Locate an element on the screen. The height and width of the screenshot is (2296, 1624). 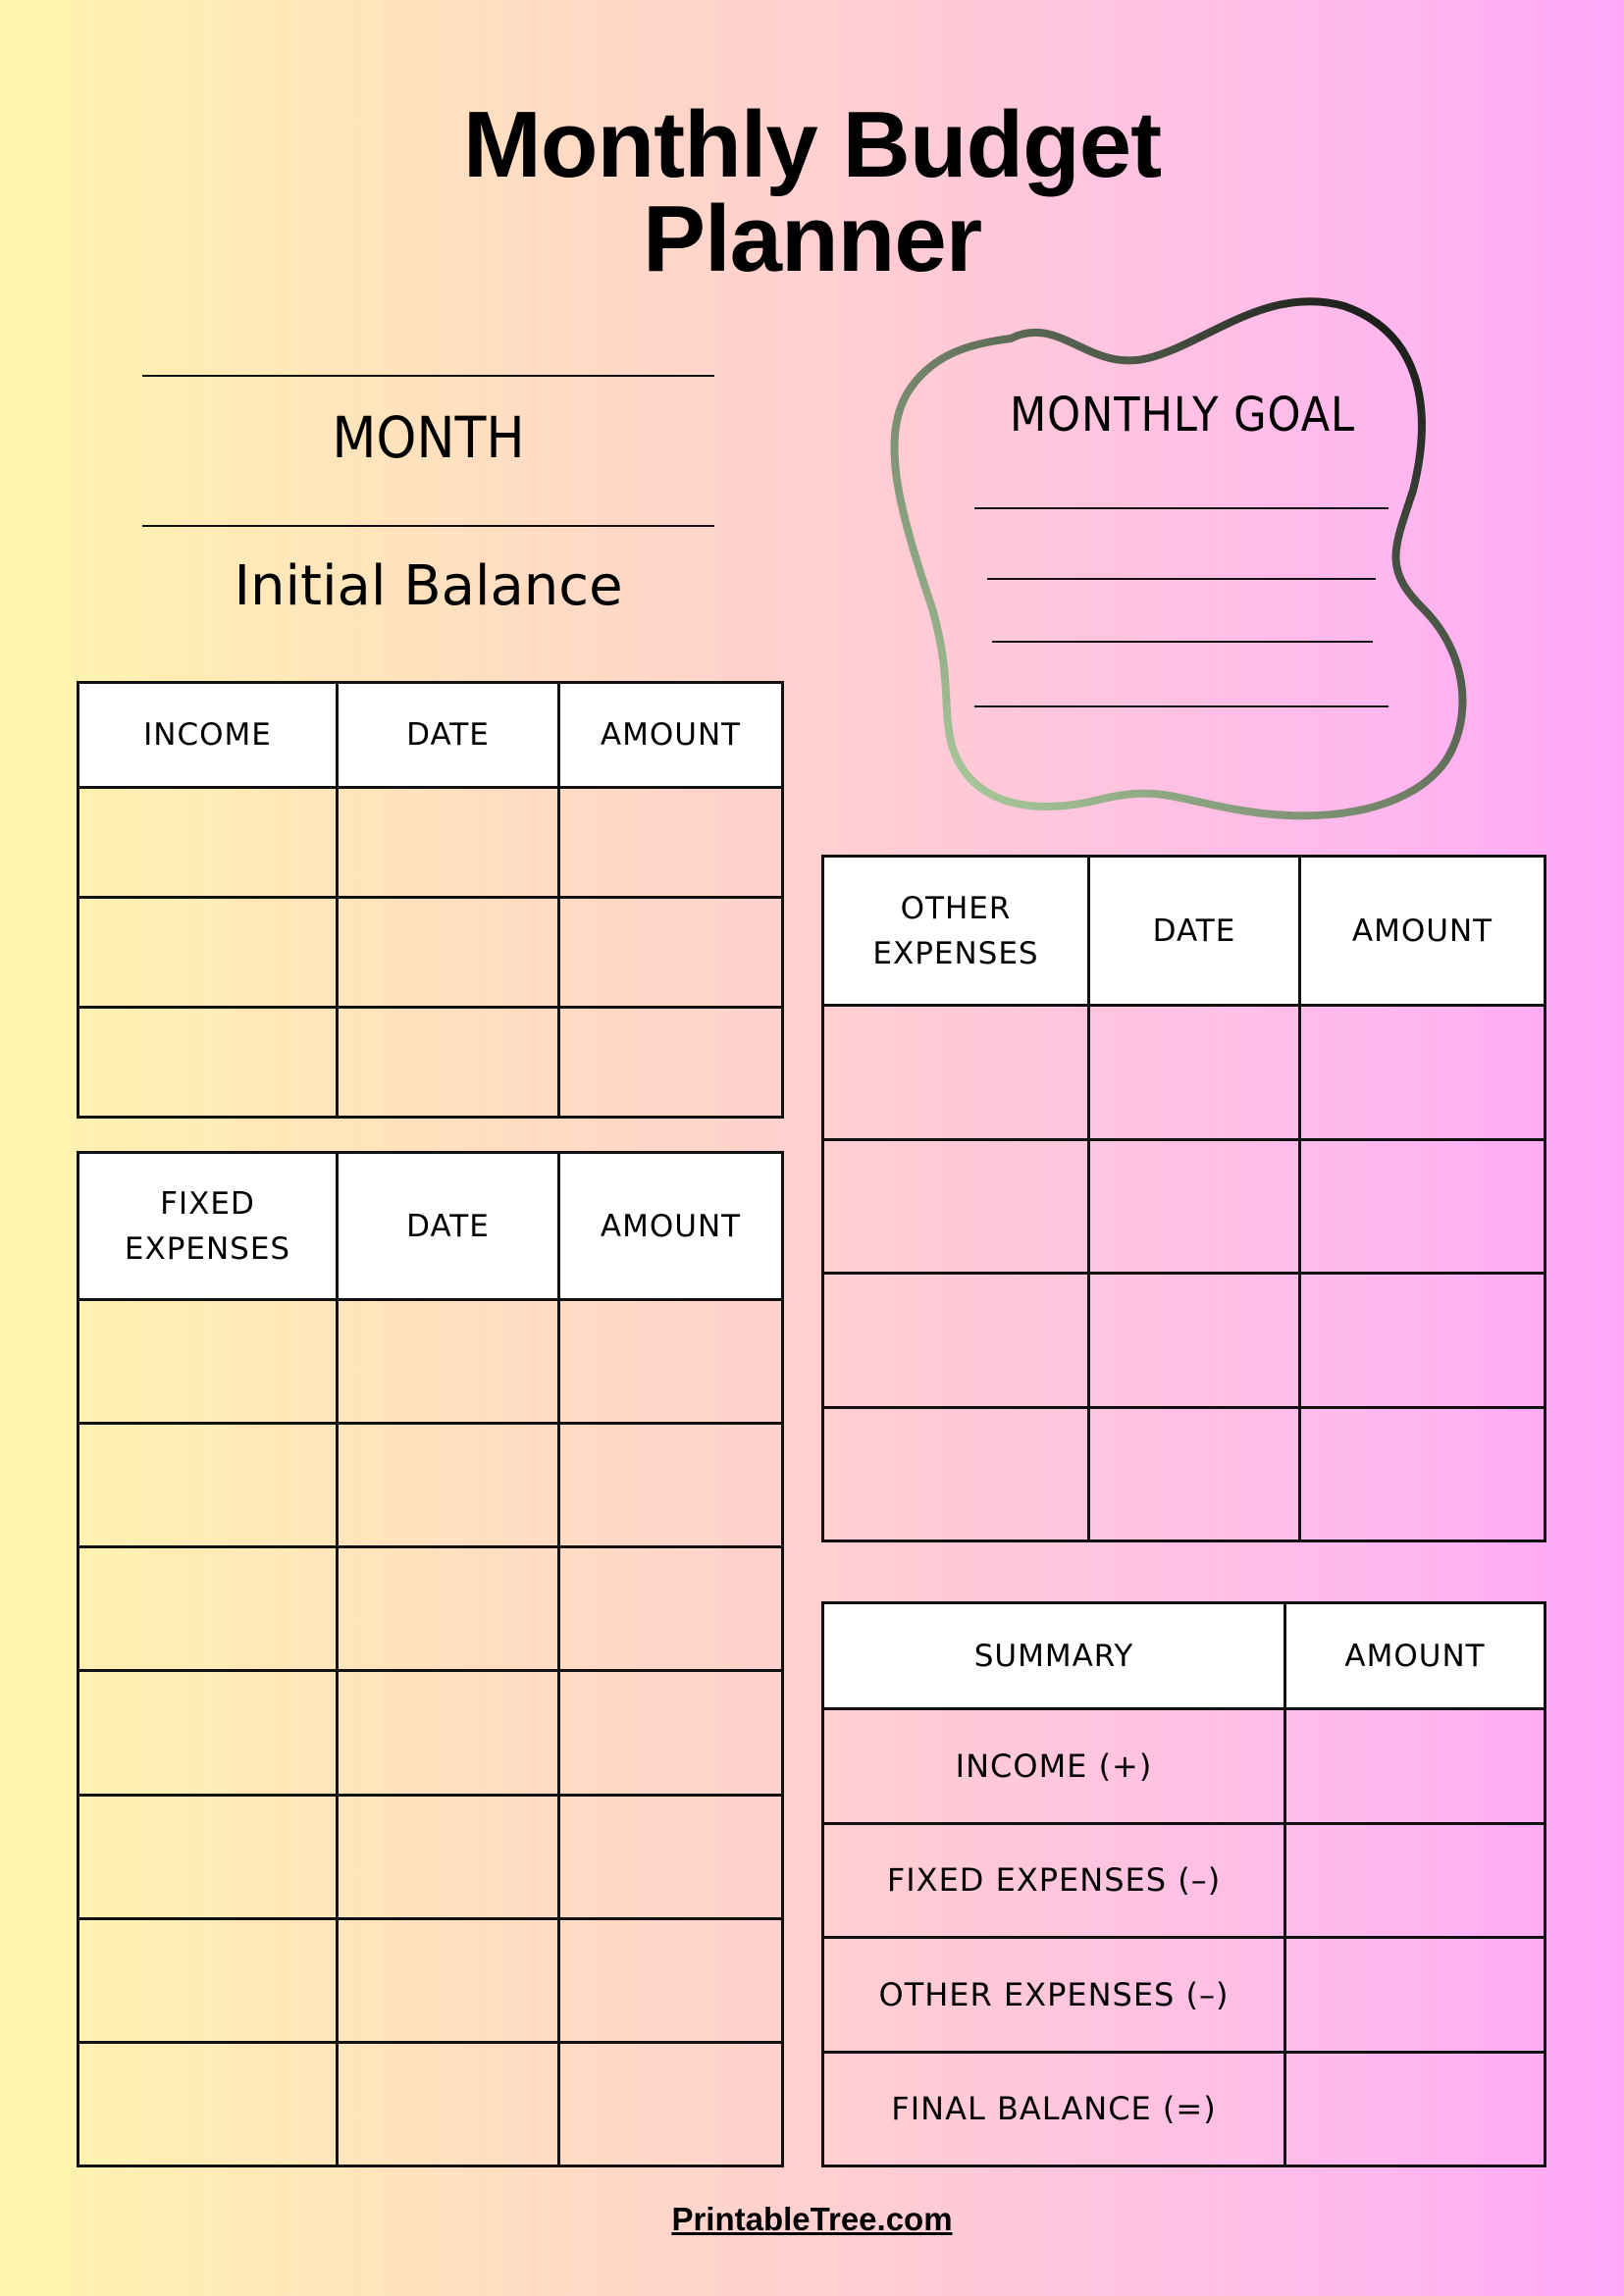
summary-header: SUMMARY is located at coordinates (1053, 1655).